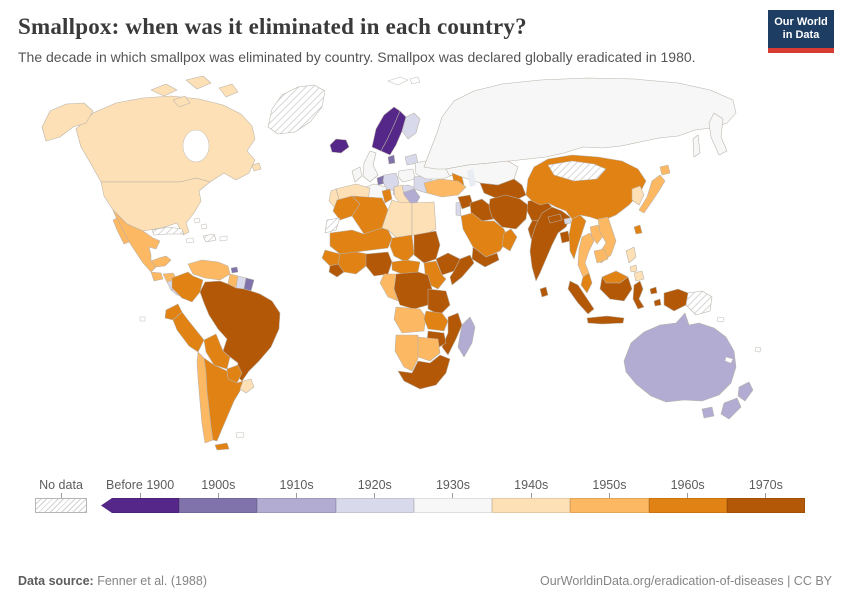 The width and height of the screenshot is (850, 600). What do you see at coordinates (544, 292) in the screenshot?
I see `map-region-sri-lanka` at bounding box center [544, 292].